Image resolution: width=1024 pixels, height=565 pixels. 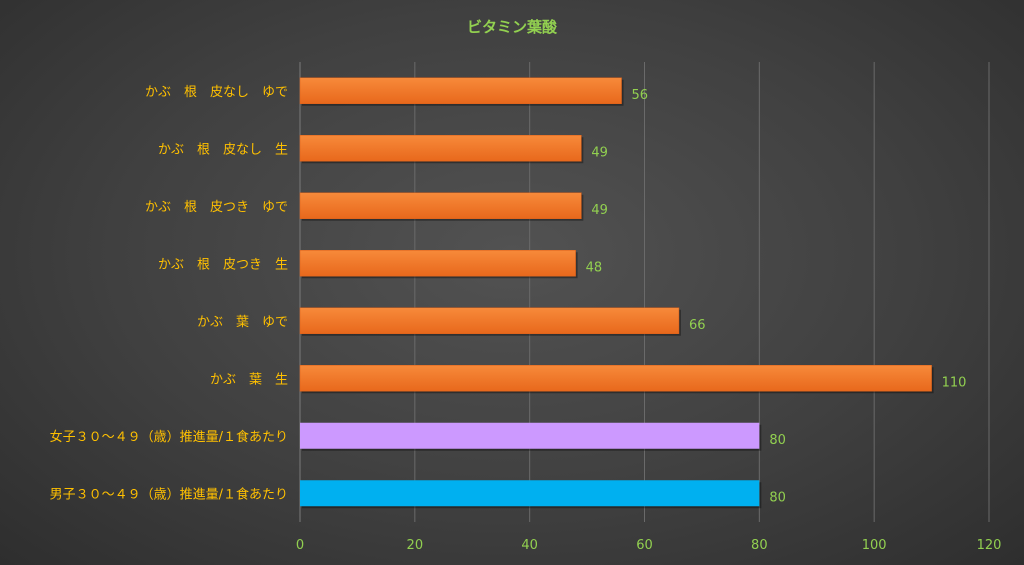 What do you see at coordinates (989, 545) in the screenshot?
I see `x-tick-label: 120` at bounding box center [989, 545].